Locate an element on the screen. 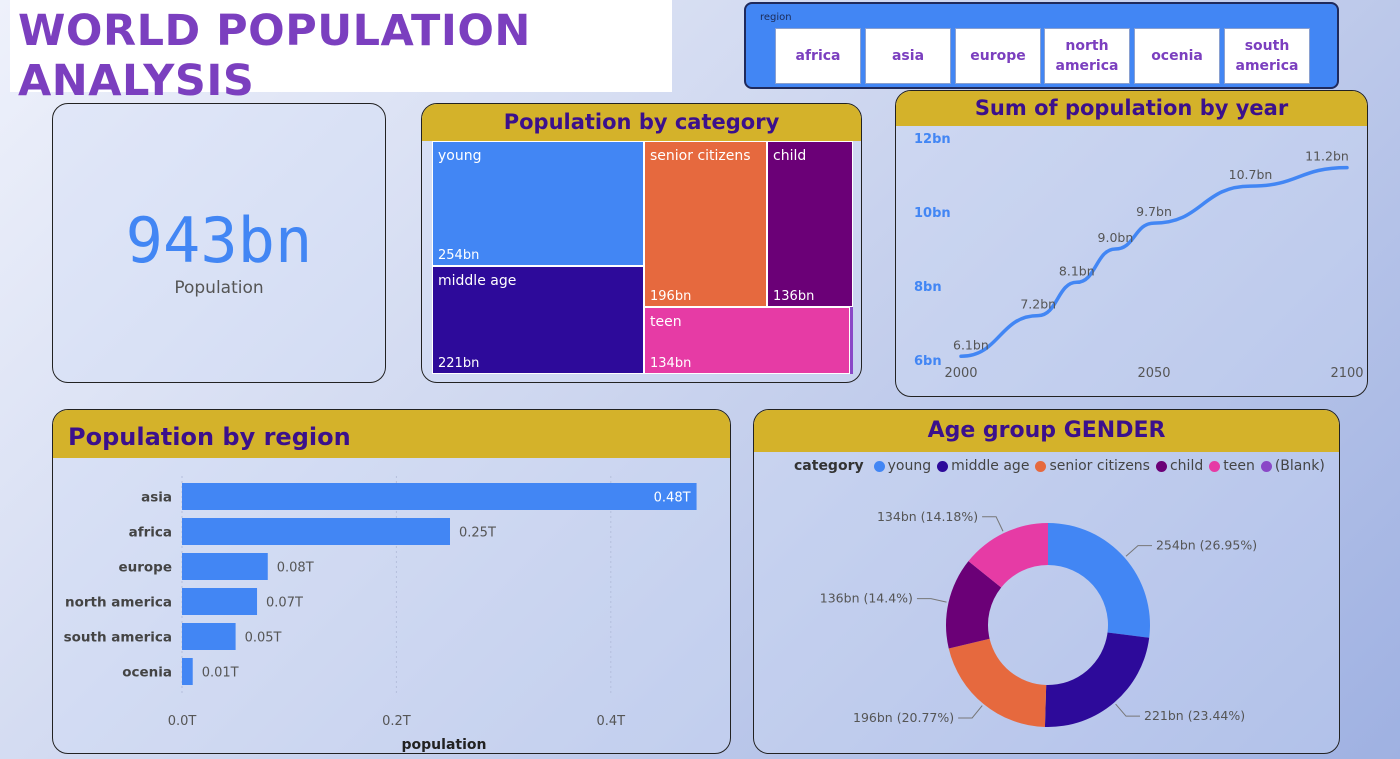  slicer-option-europe: europe is located at coordinates (998, 56).